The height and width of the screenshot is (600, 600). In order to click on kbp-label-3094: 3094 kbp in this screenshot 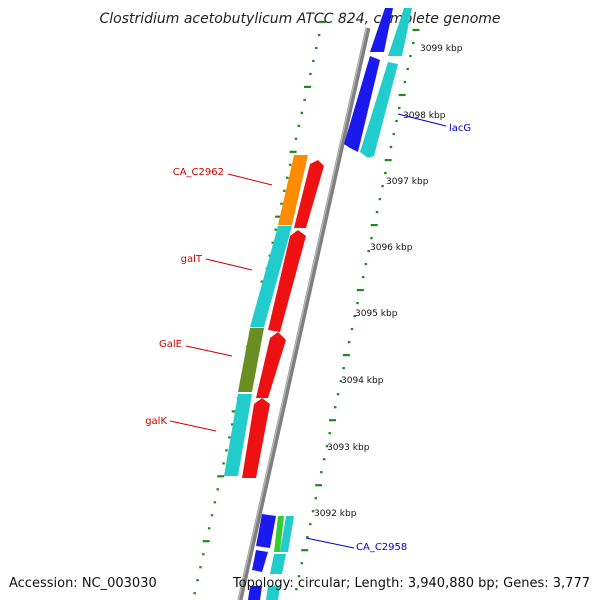, I will do `click(362, 381)`.